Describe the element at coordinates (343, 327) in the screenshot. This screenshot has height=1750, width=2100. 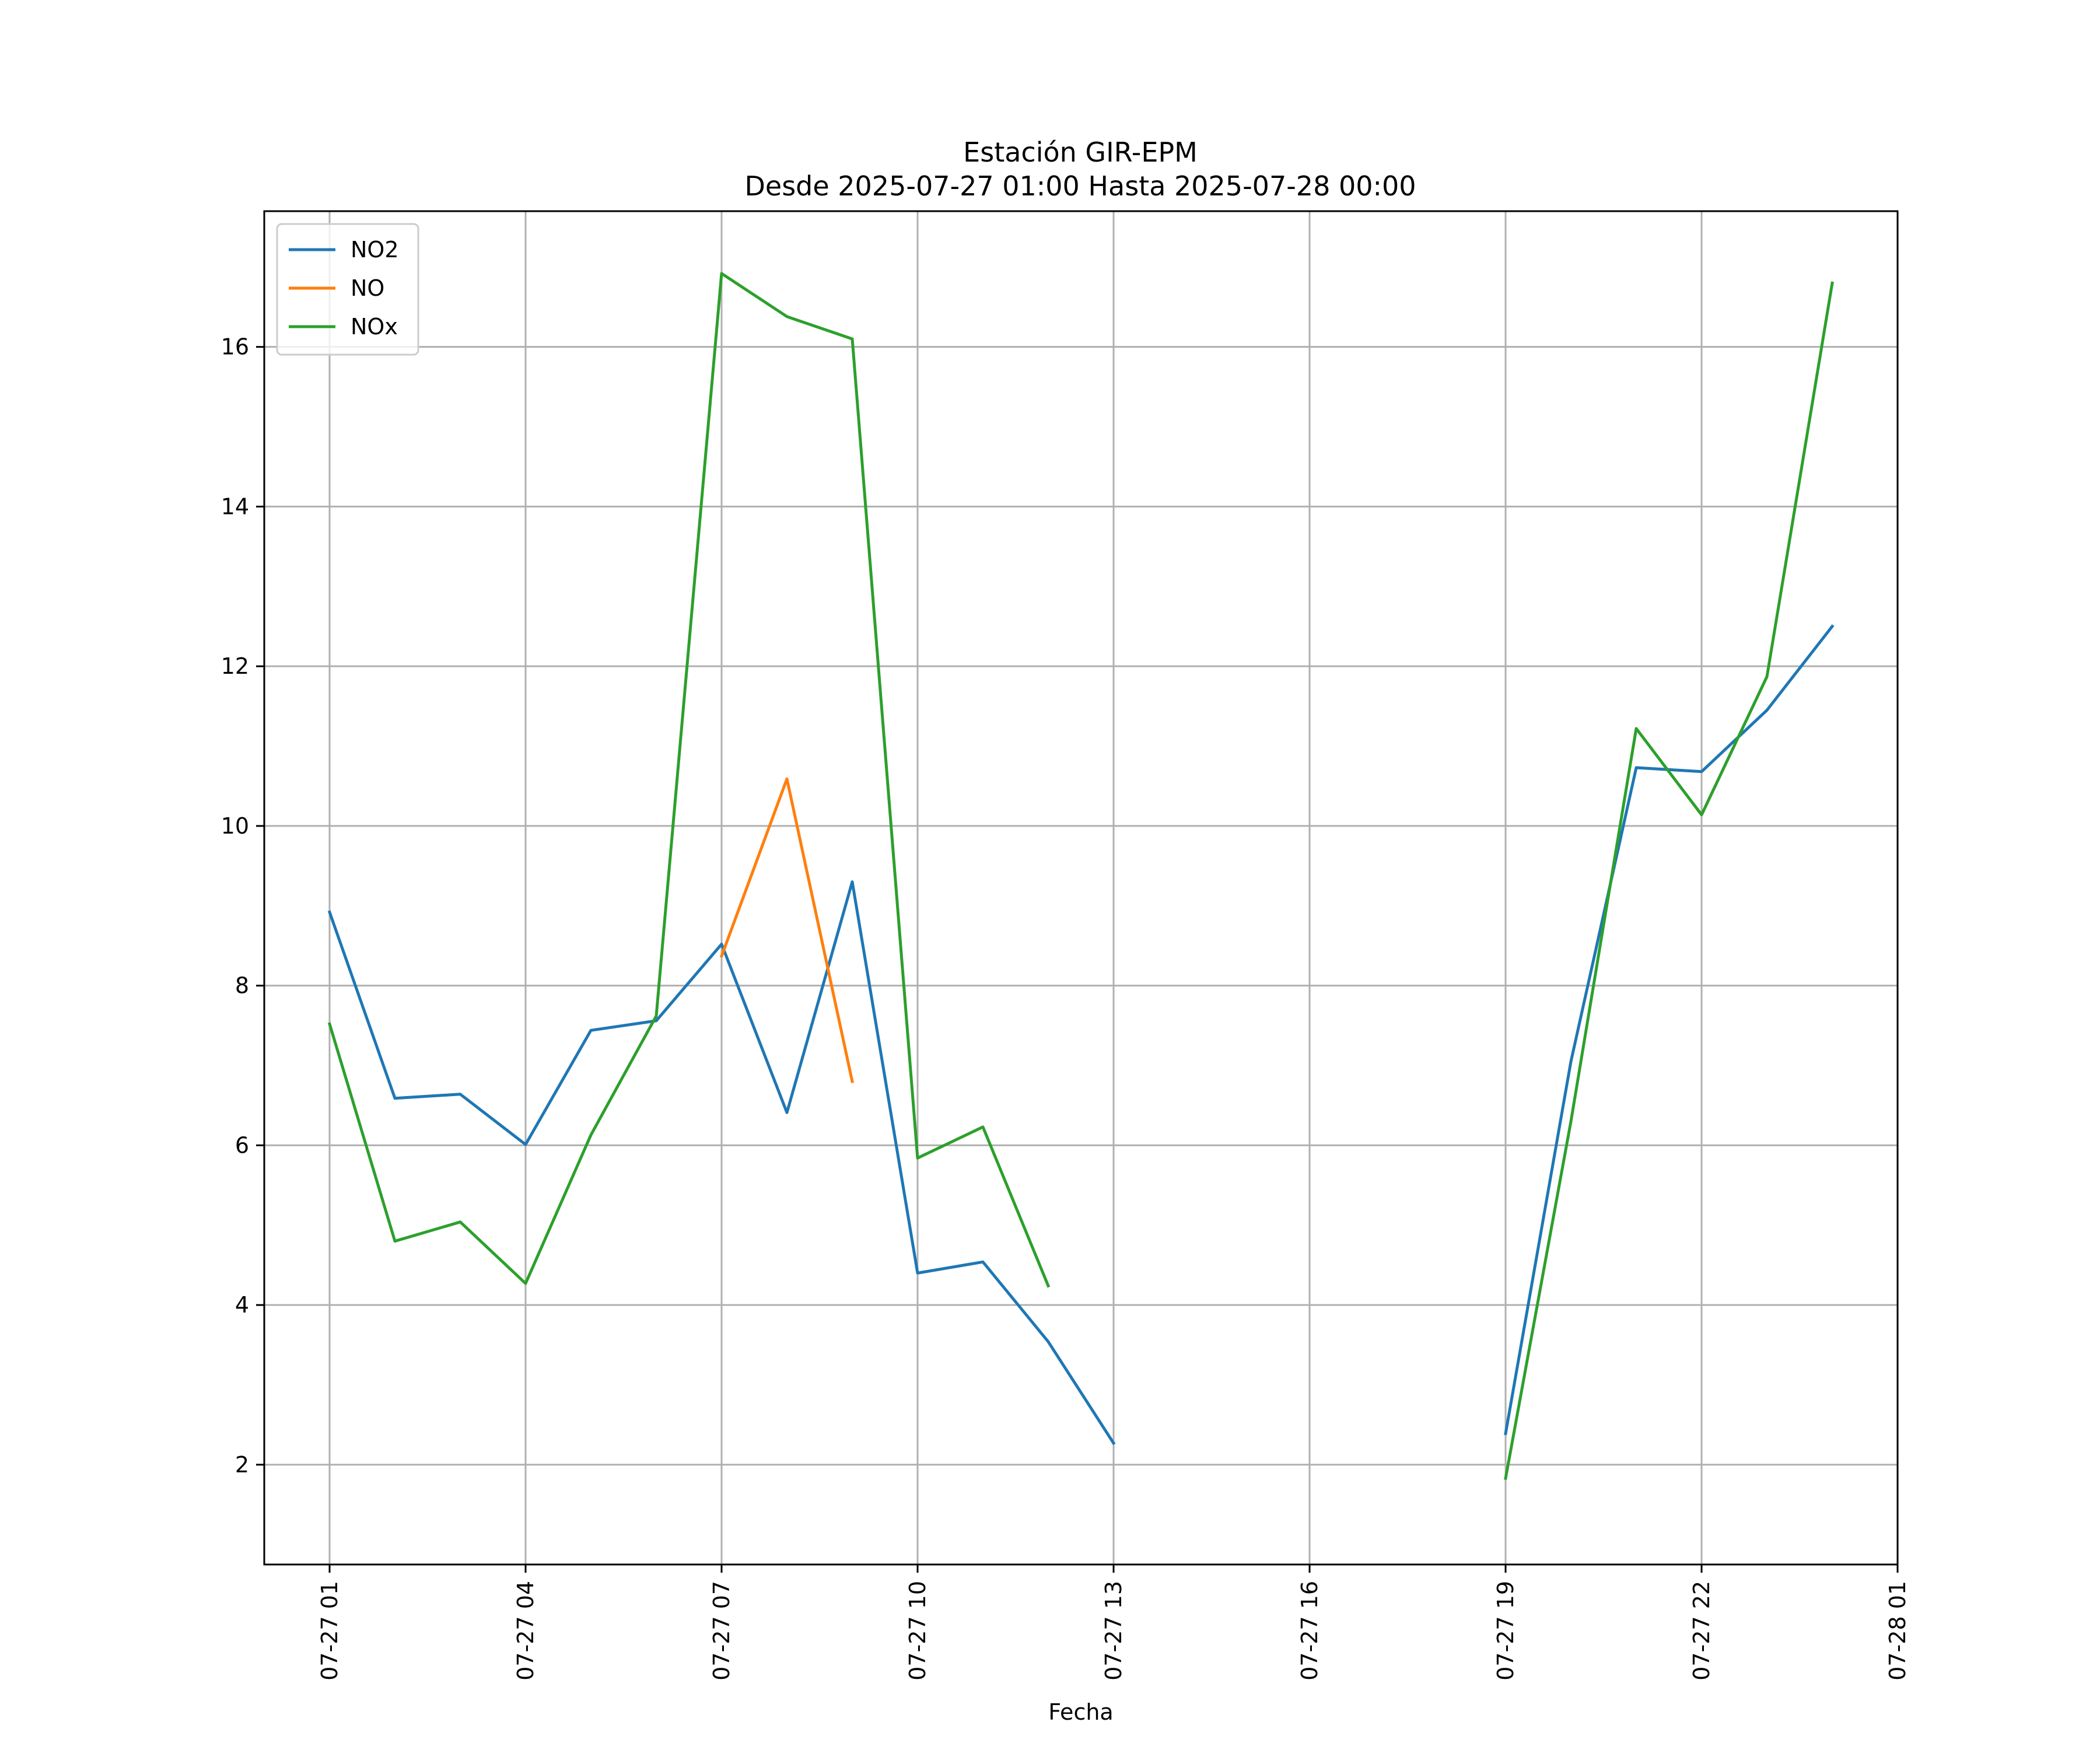
I see `legend-item-nox: NOx` at that location.